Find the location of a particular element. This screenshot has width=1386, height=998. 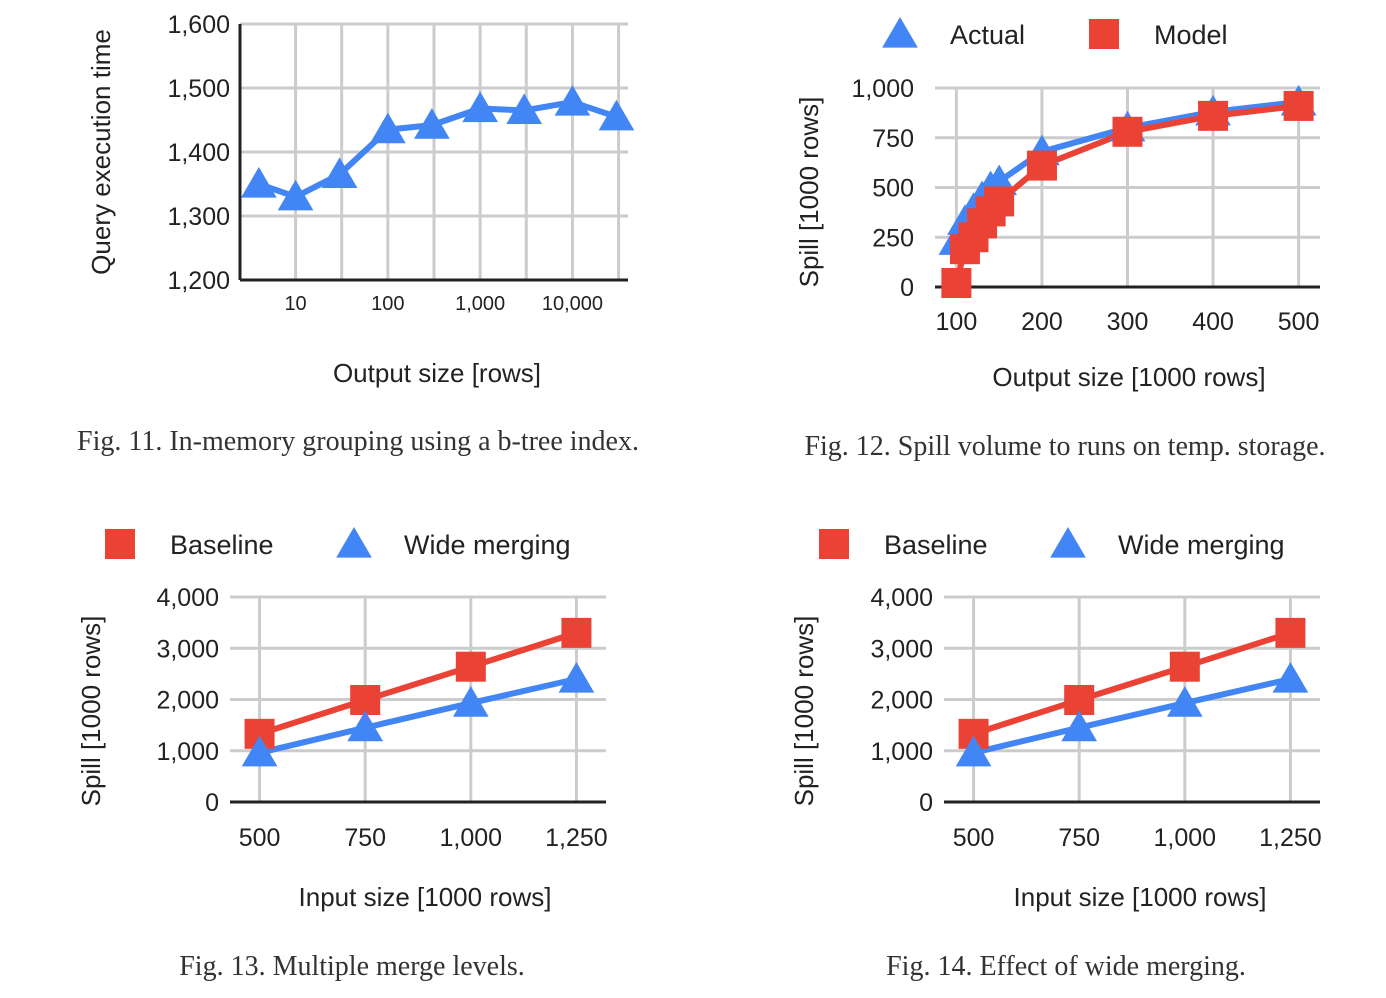

y-axis-label: Query execution time is located at coordinates (101, 152).